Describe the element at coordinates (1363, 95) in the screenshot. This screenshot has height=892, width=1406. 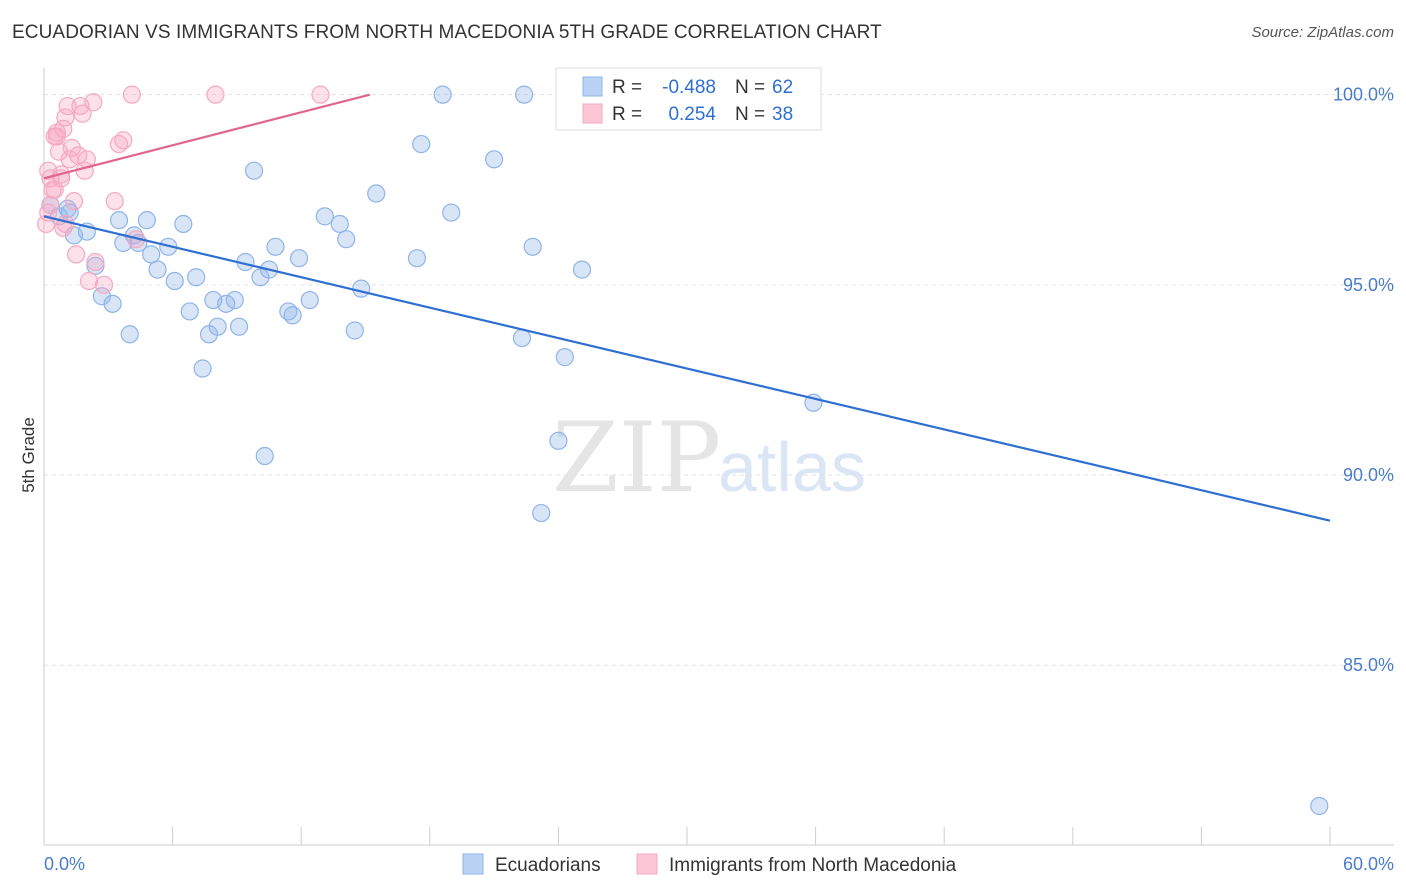
I see `y-tick-label-0: 100.0%` at that location.